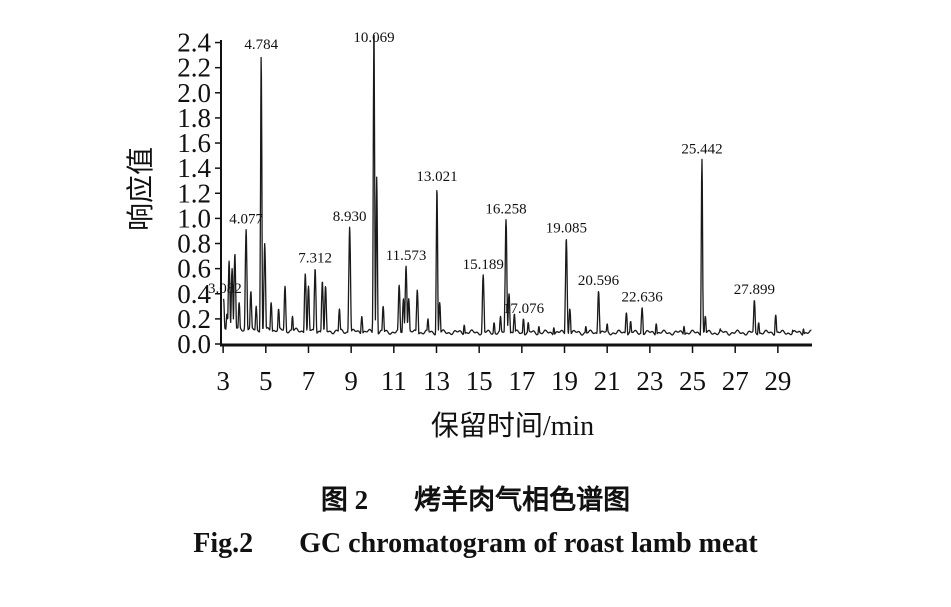 The height and width of the screenshot is (607, 951). I want to click on figure-caption-english: Fig.2 GC chromatogram of roast lamb meat, so click(475, 544).